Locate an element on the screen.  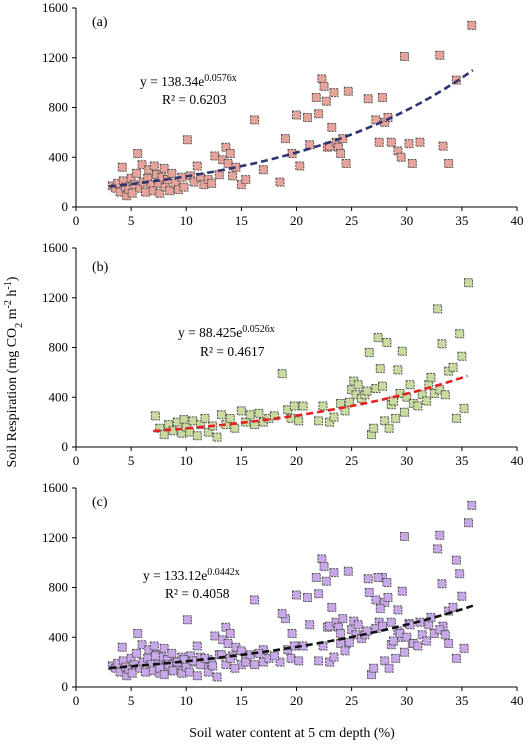
x-tick-label: 25 is located at coordinates (351, 700).